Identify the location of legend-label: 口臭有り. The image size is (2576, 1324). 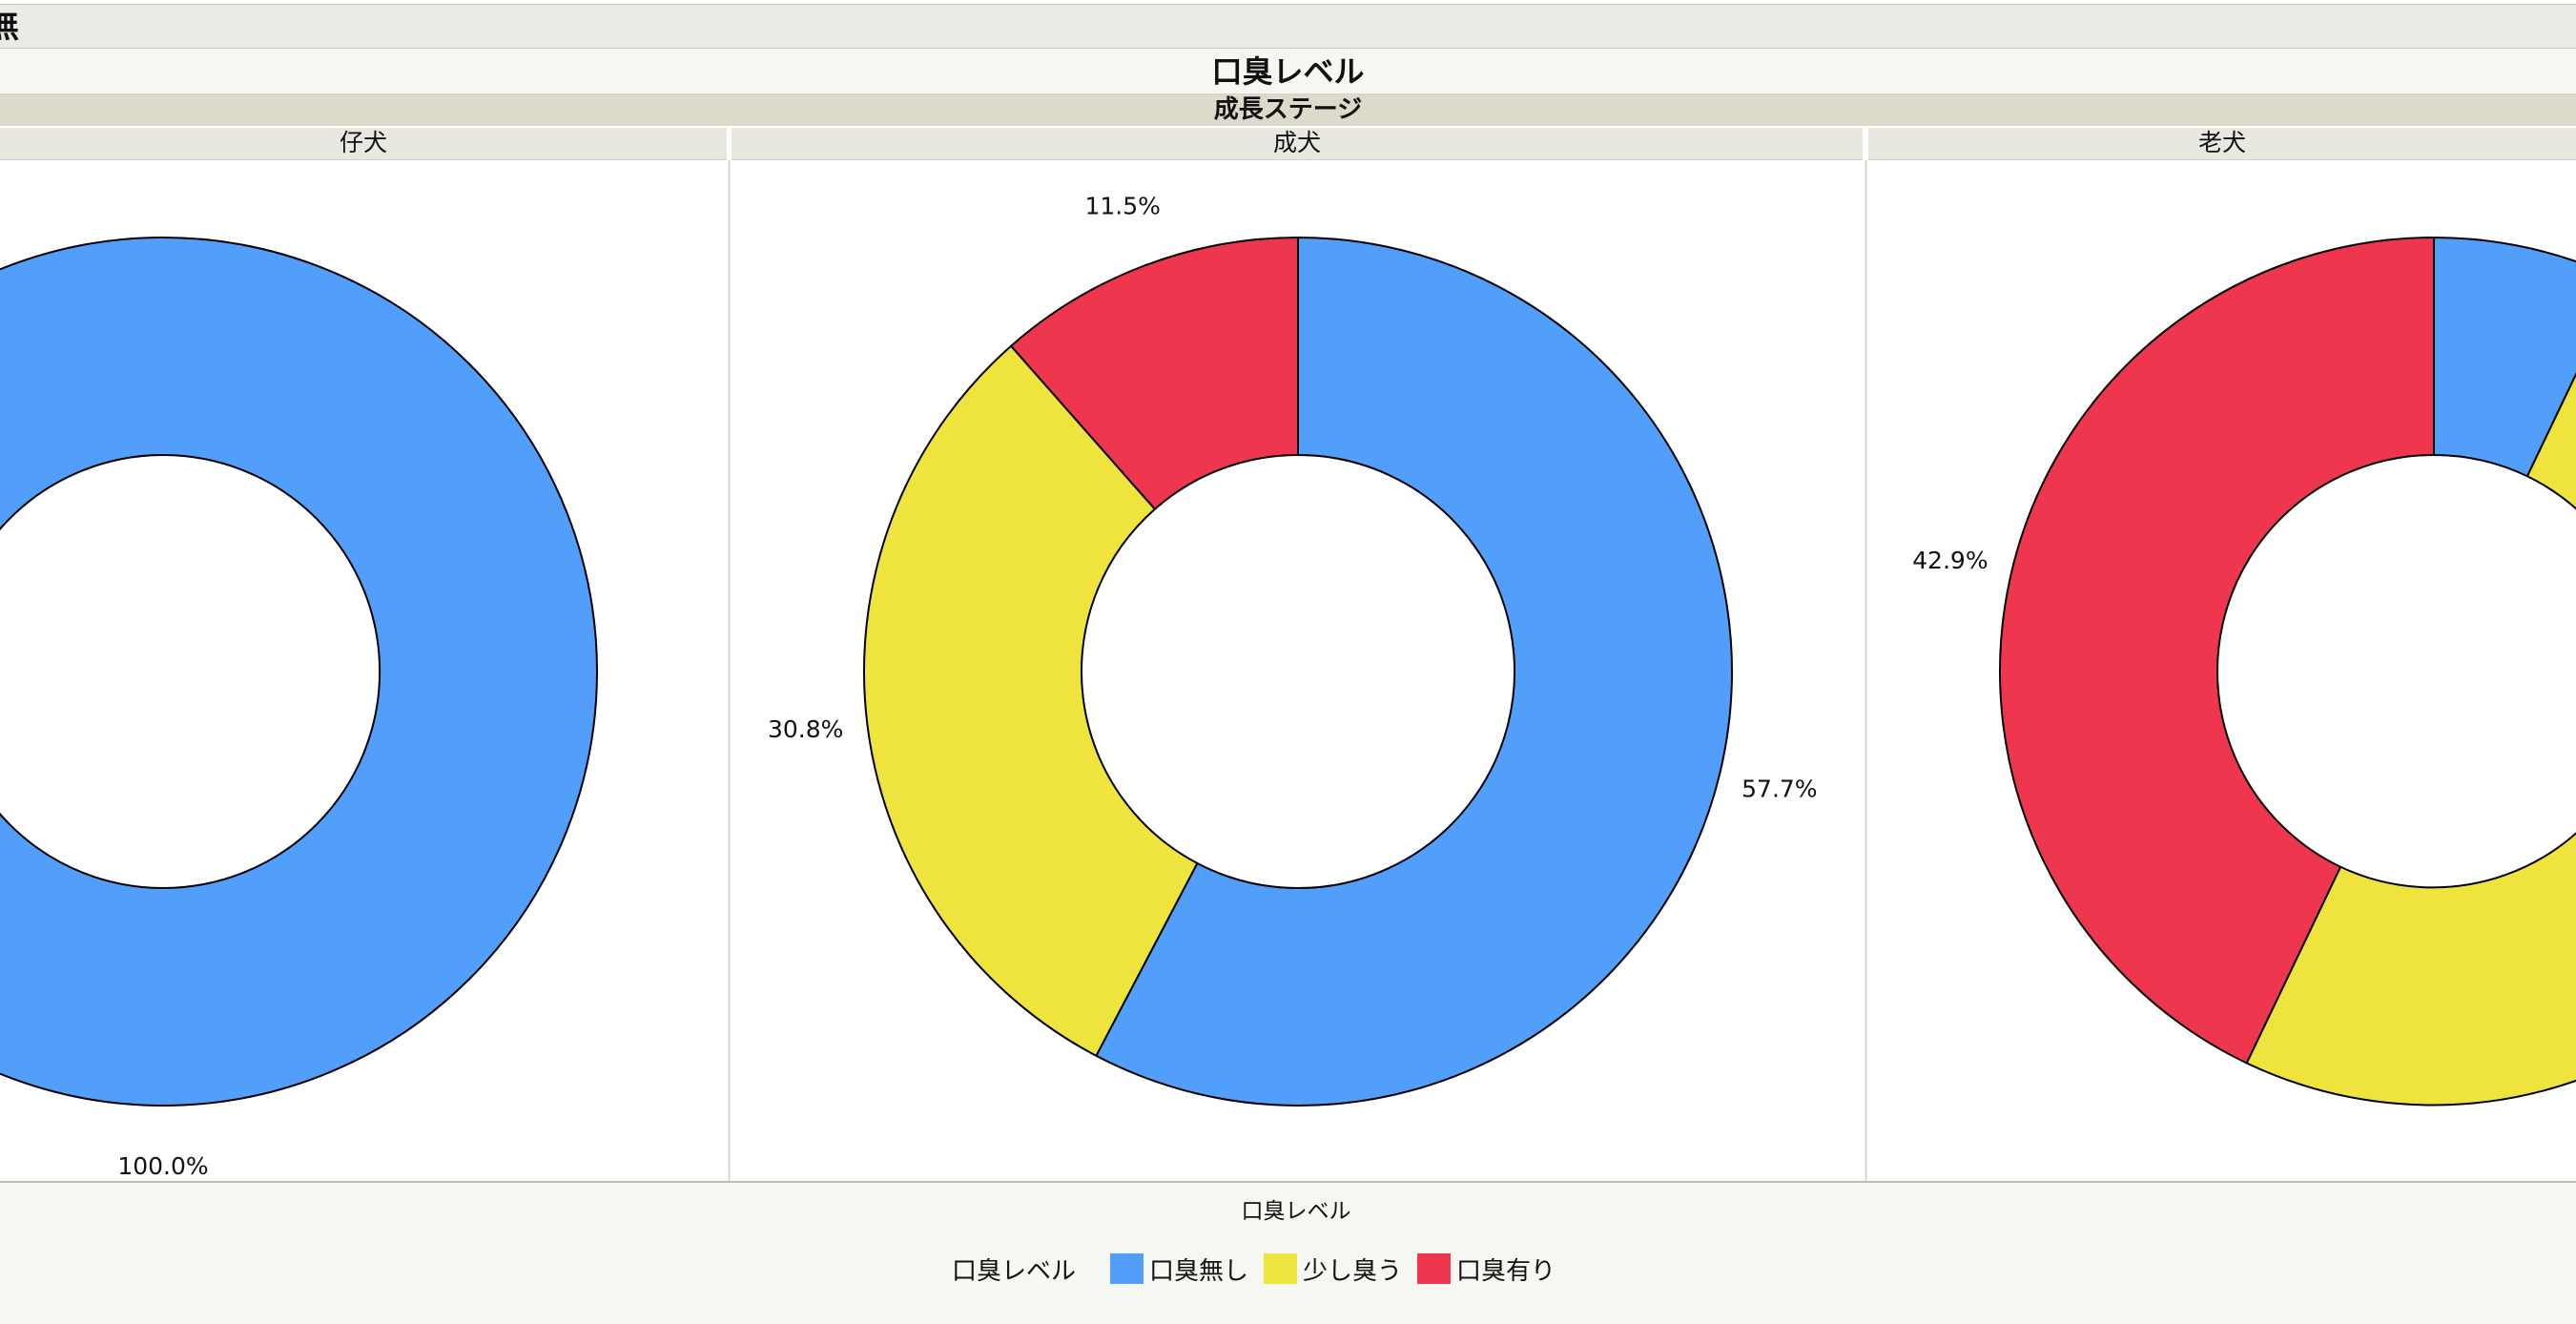
(1506, 1271).